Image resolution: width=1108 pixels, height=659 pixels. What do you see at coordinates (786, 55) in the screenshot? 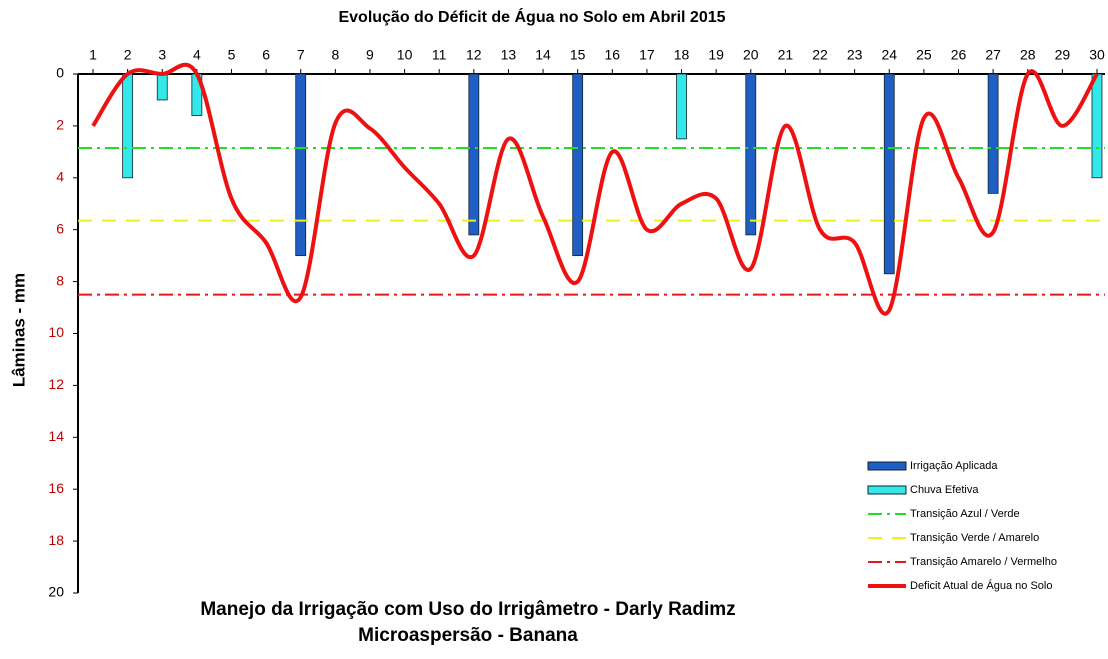
I see `x-tick-label: 21` at bounding box center [786, 55].